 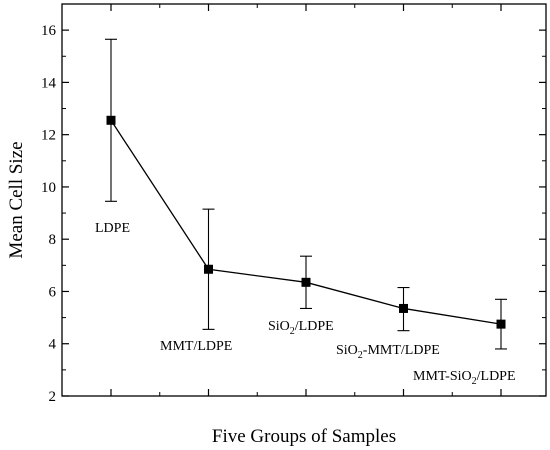 What do you see at coordinates (49, 31) in the screenshot?
I see `y-tick-label: 16` at bounding box center [49, 31].